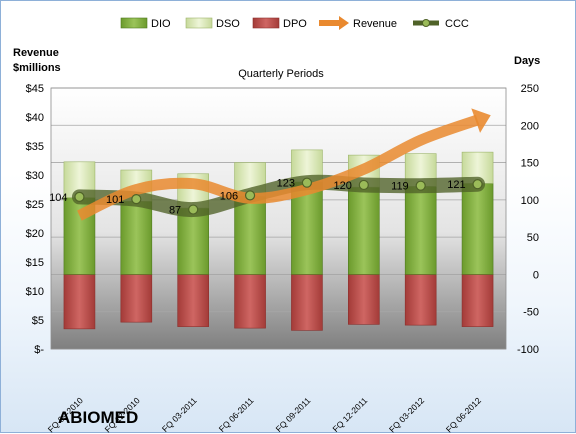 The width and height of the screenshot is (576, 434). I want to click on chart-title: Quarterly Periods, so click(281, 74).